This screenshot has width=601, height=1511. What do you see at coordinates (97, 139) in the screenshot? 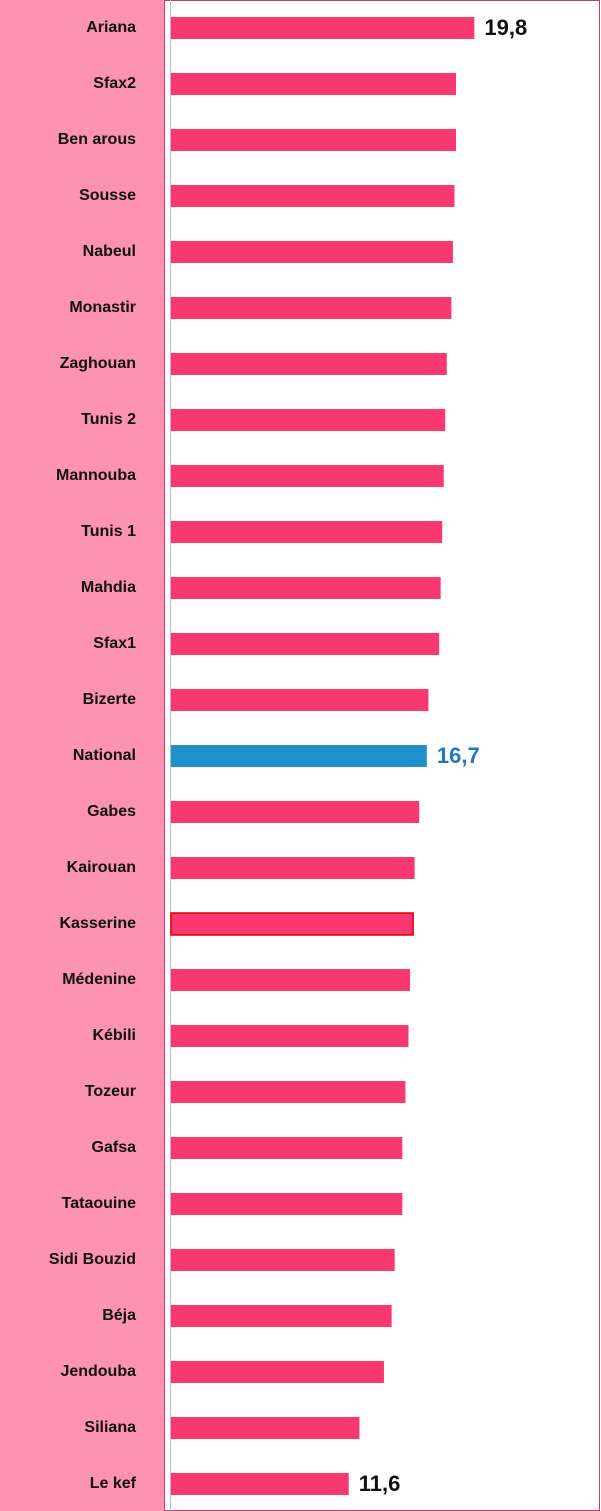
I see `category-label: Ben arous` at bounding box center [97, 139].